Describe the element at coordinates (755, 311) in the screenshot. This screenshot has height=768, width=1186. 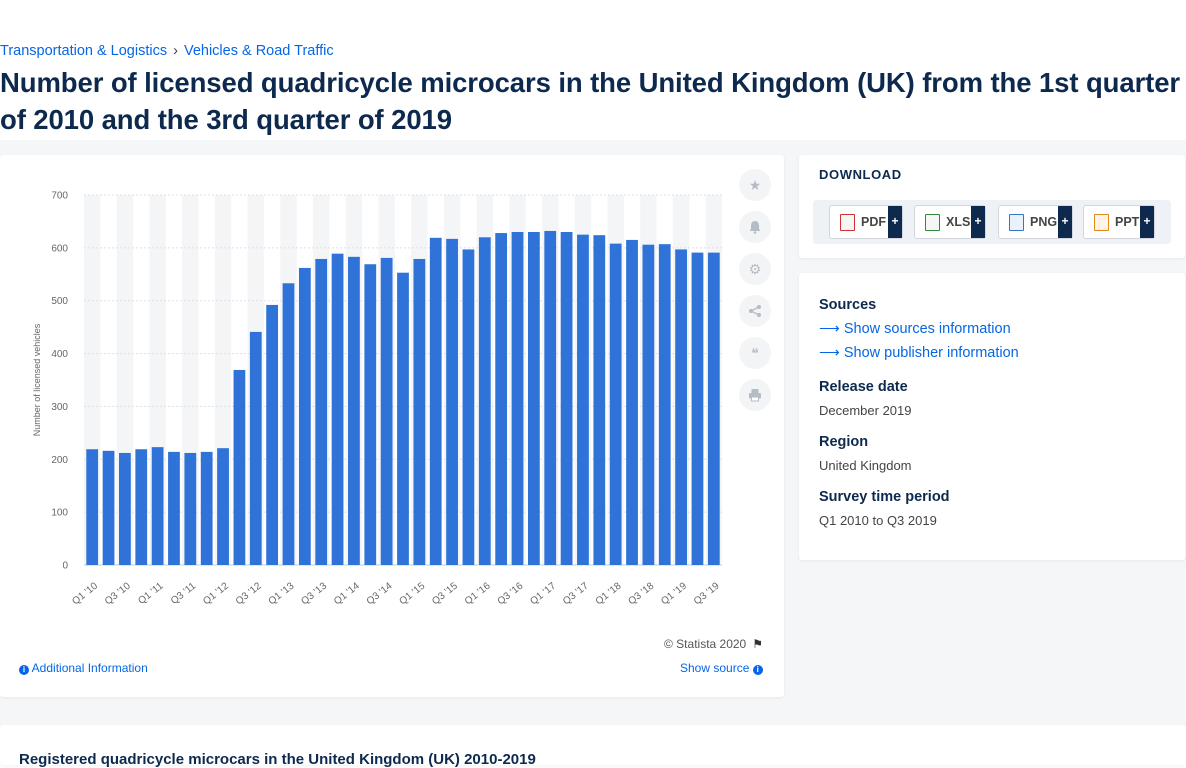
I see `share-icon` at that location.